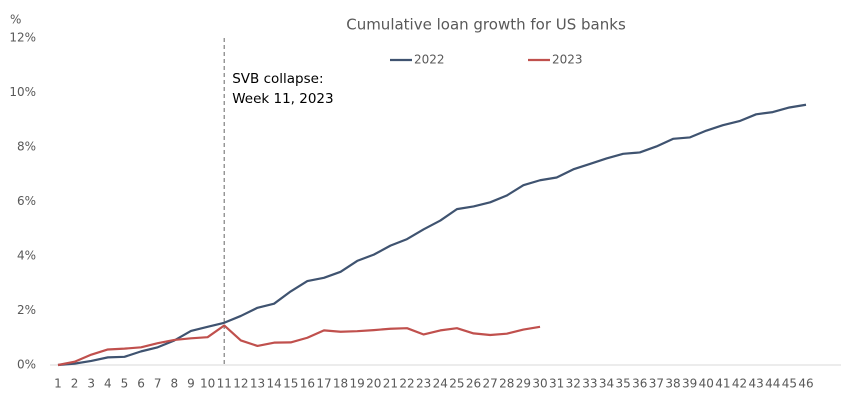 The height and width of the screenshot is (418, 841). Describe the element at coordinates (805, 384) in the screenshot. I see `x-tick-label: 46` at that location.